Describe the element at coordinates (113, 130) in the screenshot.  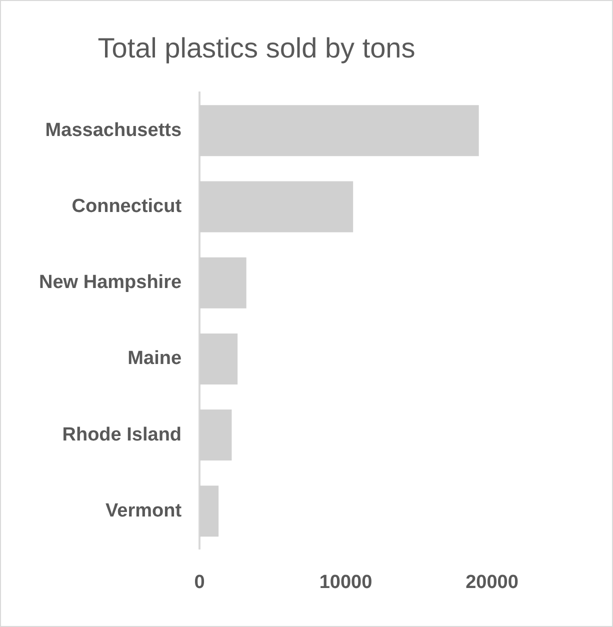
I see `y-tick-label: Massachusetts` at that location.